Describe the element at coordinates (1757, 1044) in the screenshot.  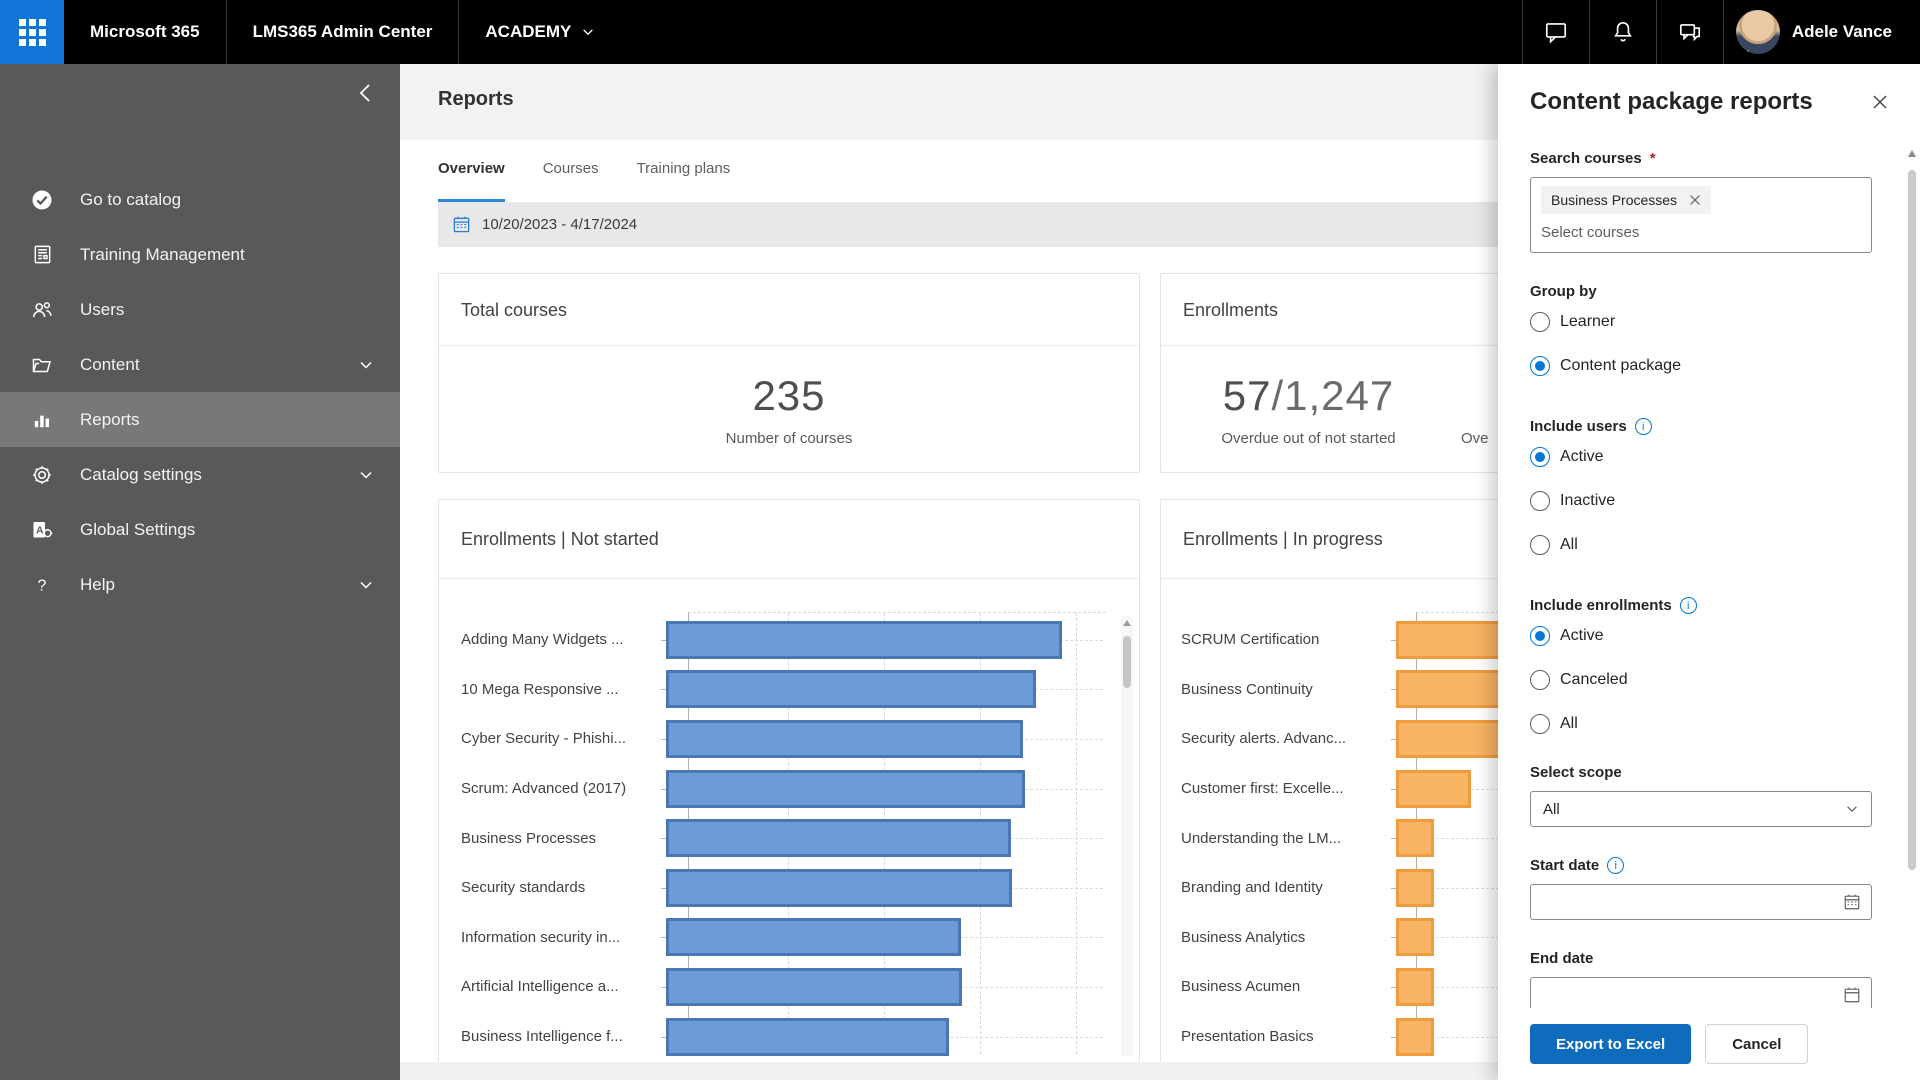
I see `cancel-button: Cancel` at that location.